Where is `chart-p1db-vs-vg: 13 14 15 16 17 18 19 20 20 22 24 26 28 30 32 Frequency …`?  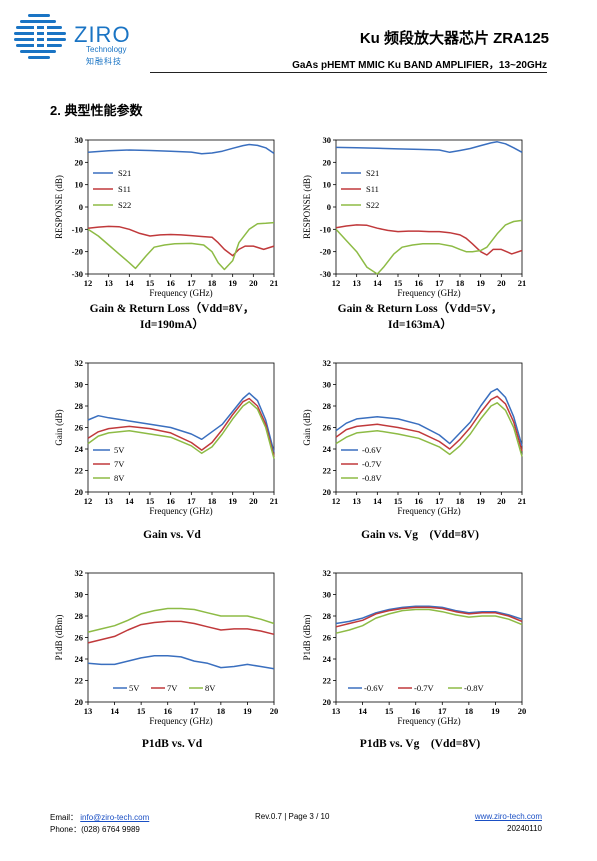 chart-p1db-vs-vg: 13 14 15 16 17 18 19 20 20 22 24 26 28 30 32 Frequency … is located at coordinates (420, 647).